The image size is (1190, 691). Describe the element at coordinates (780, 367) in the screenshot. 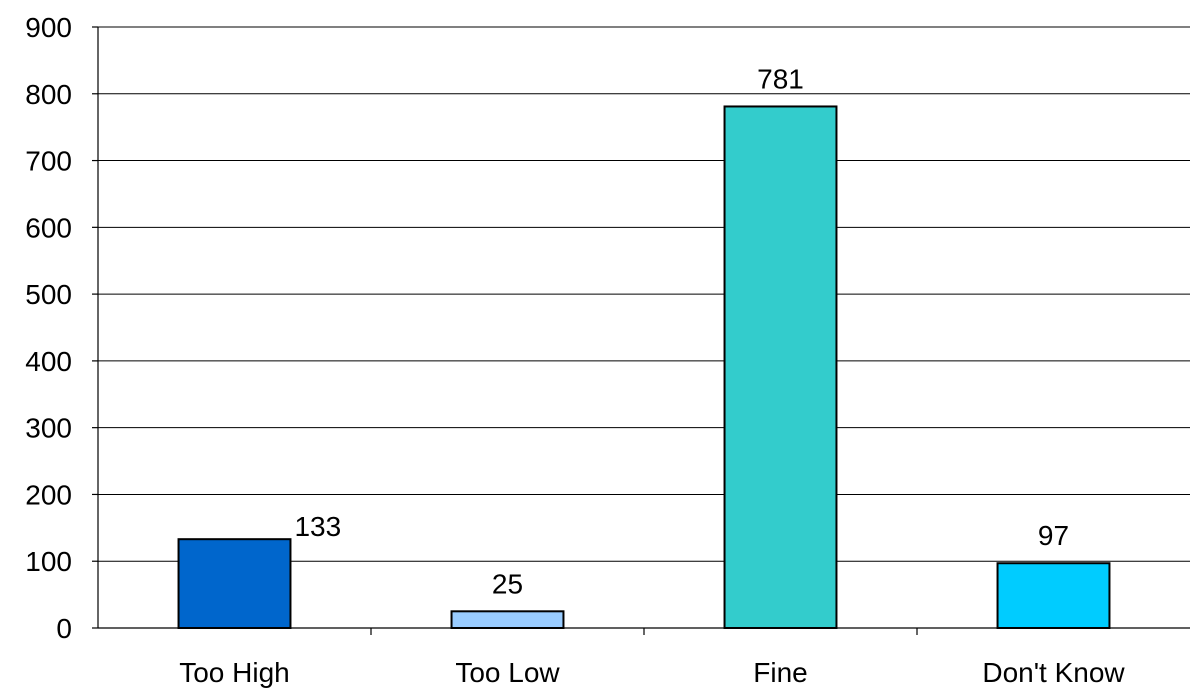

I see `bar-fine` at that location.